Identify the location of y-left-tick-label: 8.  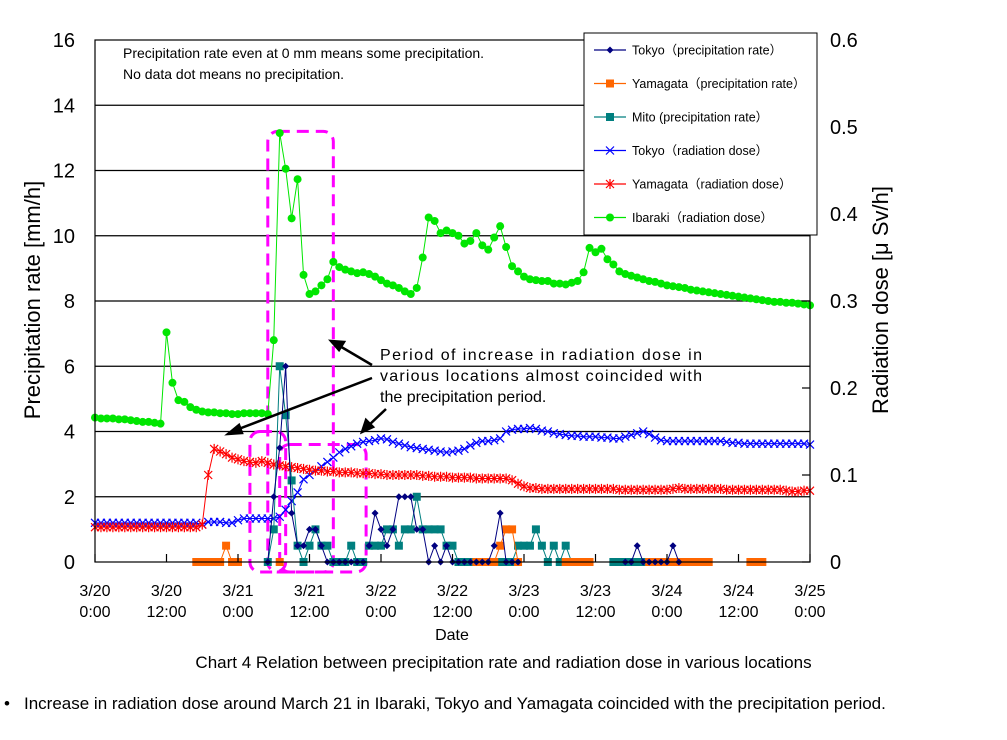
(69, 302).